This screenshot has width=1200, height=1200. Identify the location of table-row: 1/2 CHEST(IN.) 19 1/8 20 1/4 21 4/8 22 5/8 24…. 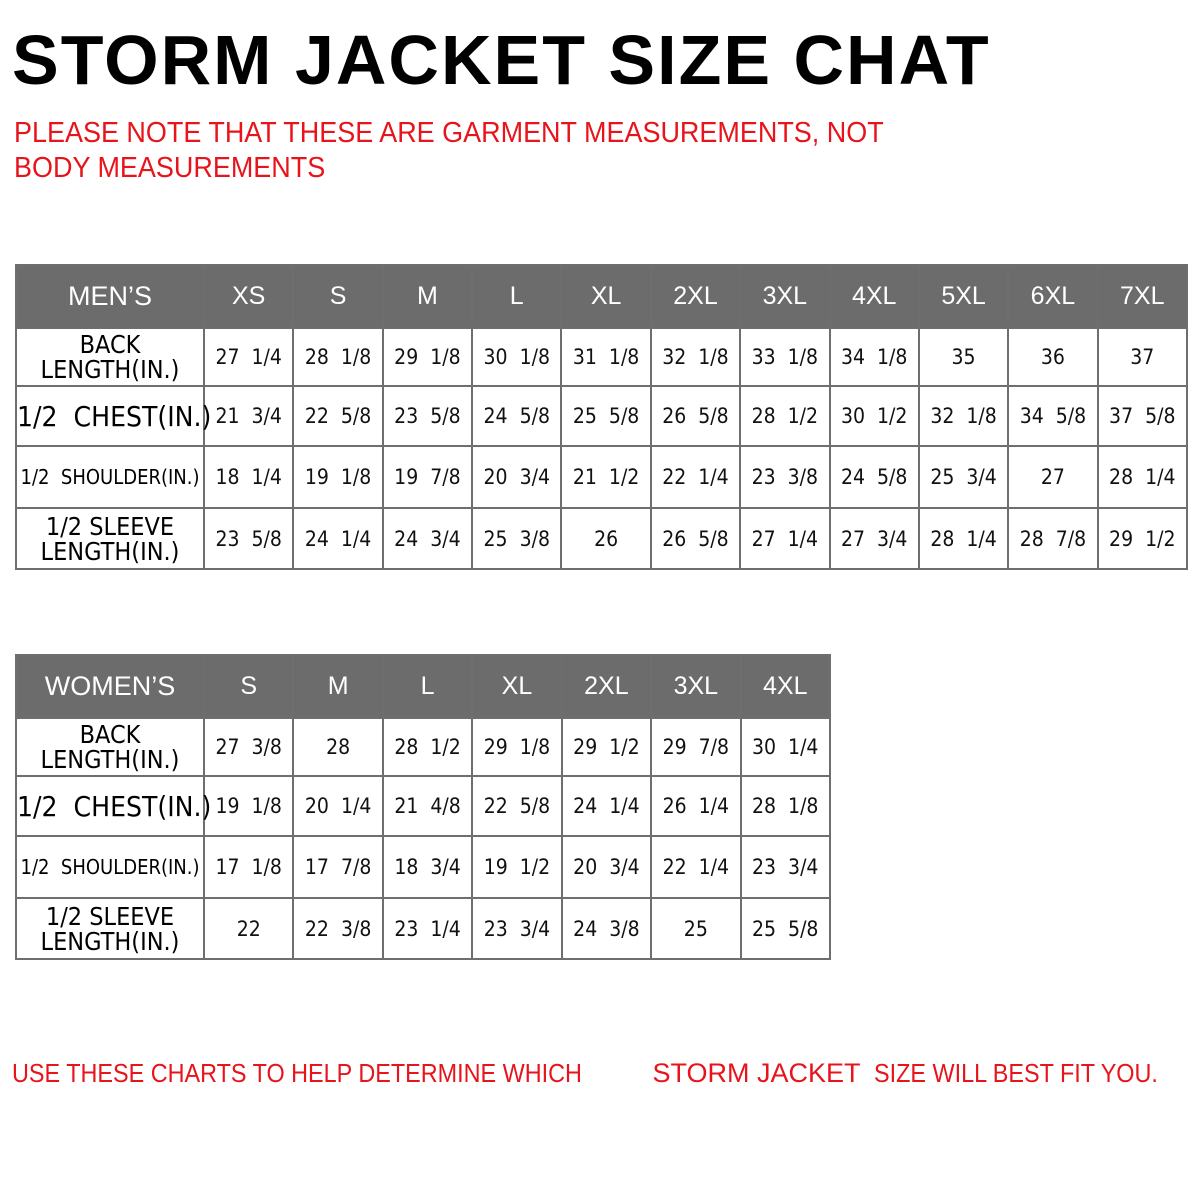
(423, 806).